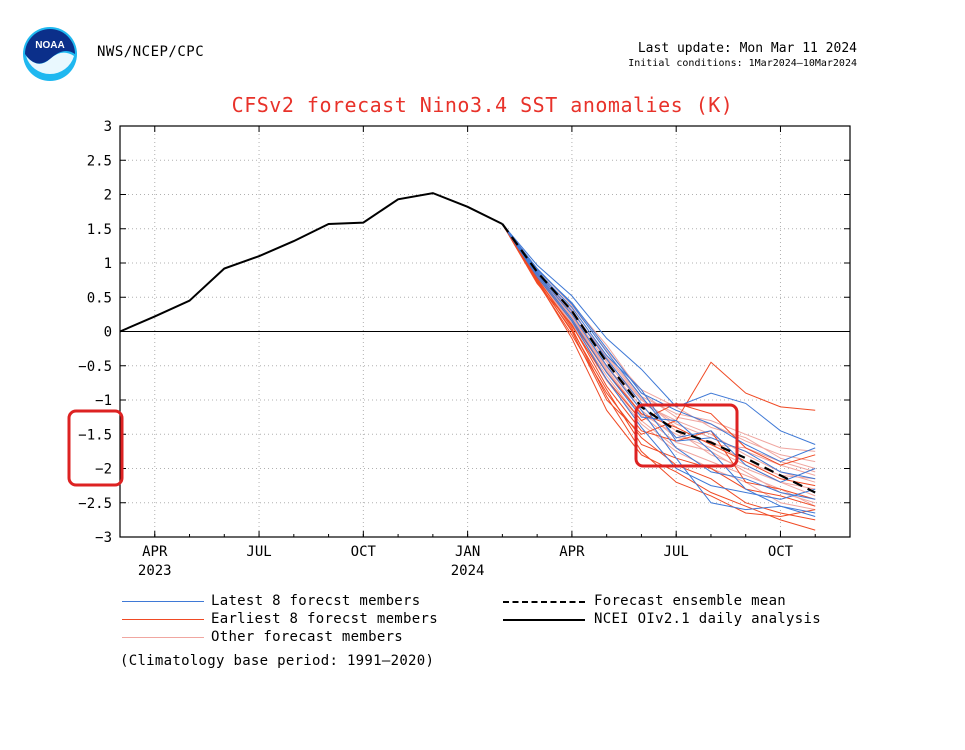  I want to click on x-tick-year: 2023, so click(155, 571).